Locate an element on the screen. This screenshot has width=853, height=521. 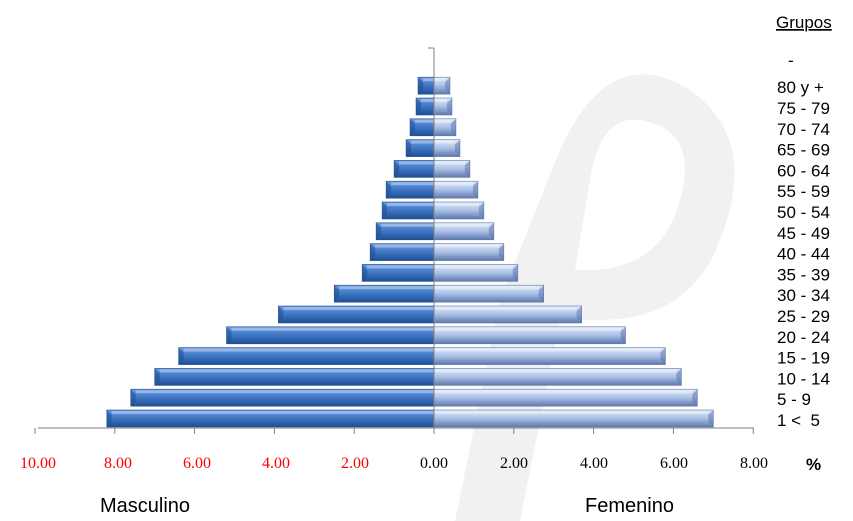
x-axis-ticks is located at coordinates (394, 431).